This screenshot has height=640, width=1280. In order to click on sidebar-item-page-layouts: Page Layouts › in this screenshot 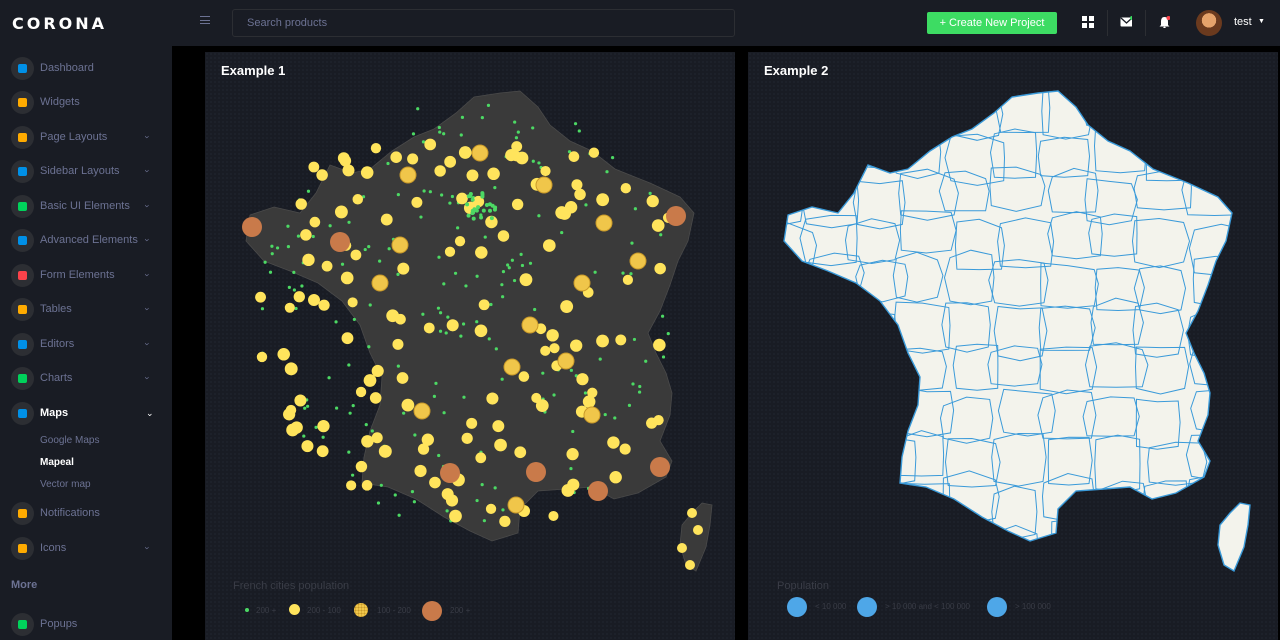, I will do `click(86, 137)`.